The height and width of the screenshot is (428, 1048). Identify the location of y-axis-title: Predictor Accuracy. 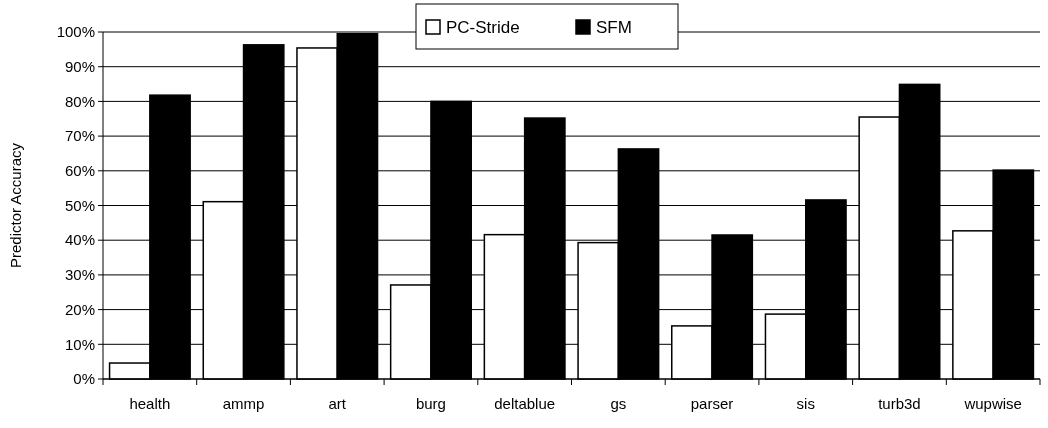
(16, 205).